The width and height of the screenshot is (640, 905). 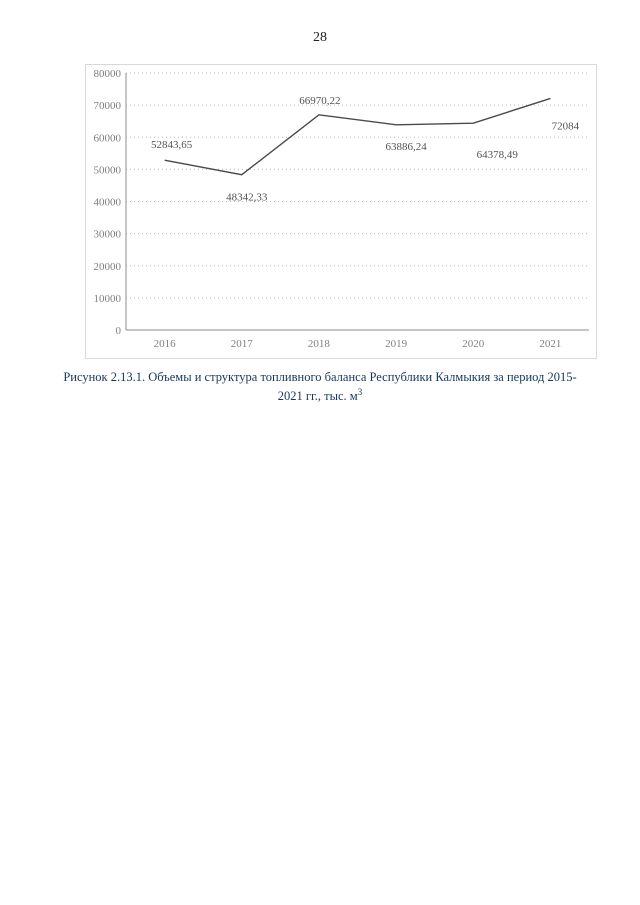 I want to click on x-tick-label: 2018, so click(x=319, y=344).